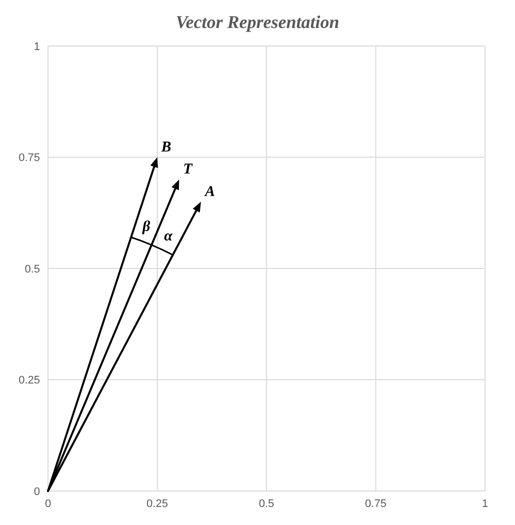 The height and width of the screenshot is (525, 515). I want to click on annotation: T, so click(188, 170).